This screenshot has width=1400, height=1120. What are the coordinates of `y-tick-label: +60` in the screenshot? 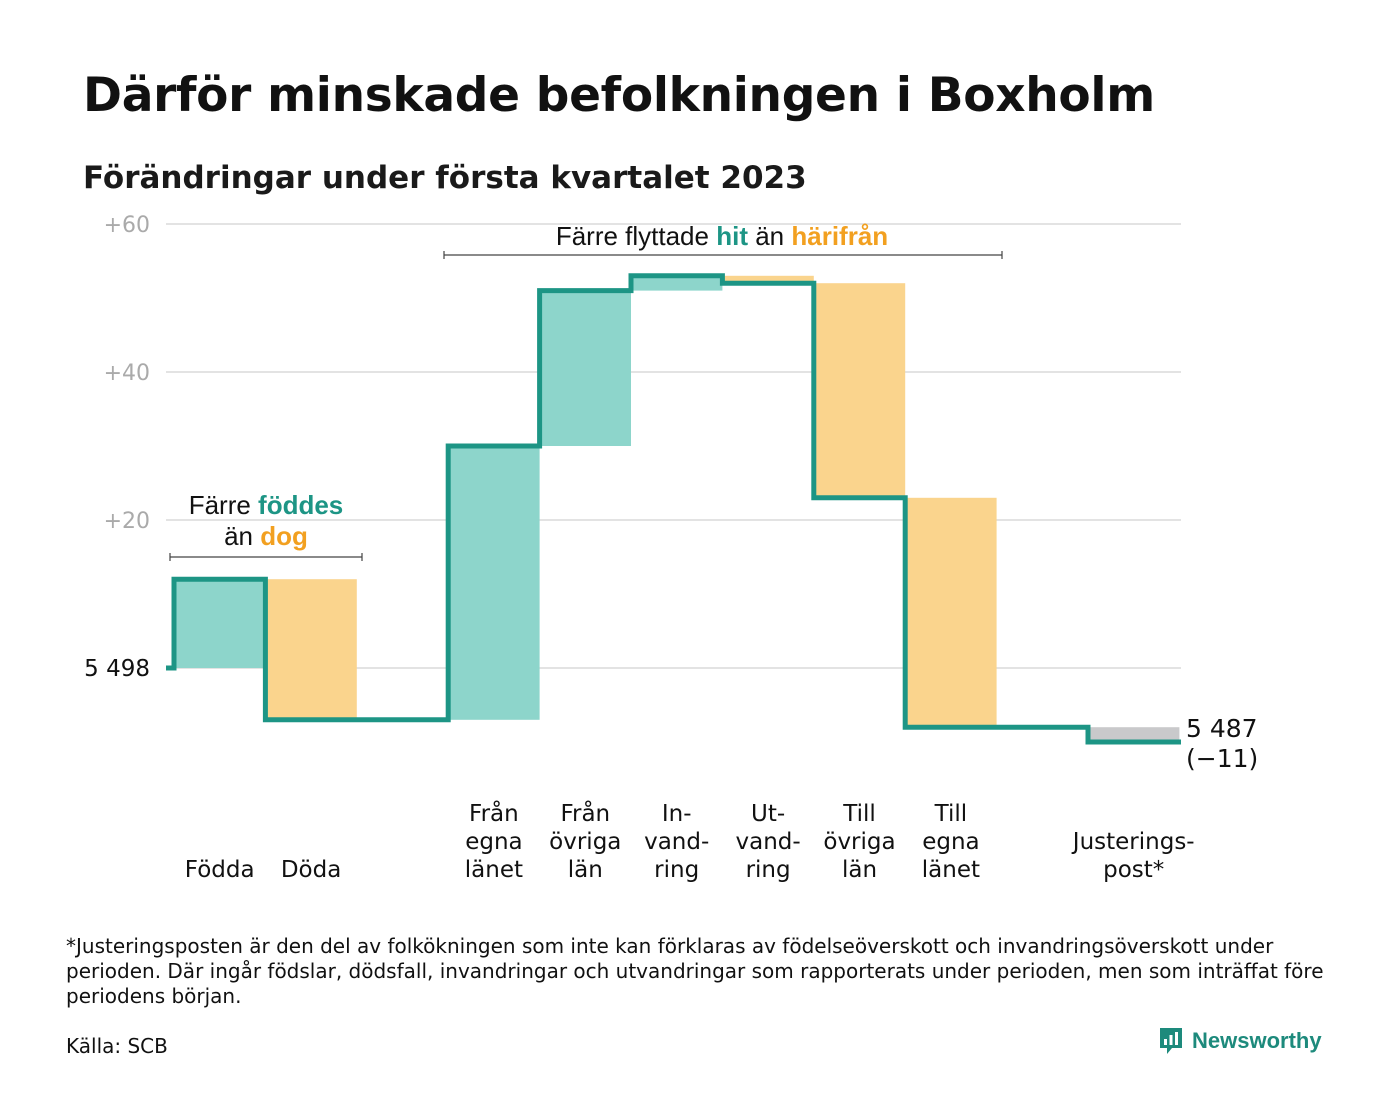 It's located at (127, 225).